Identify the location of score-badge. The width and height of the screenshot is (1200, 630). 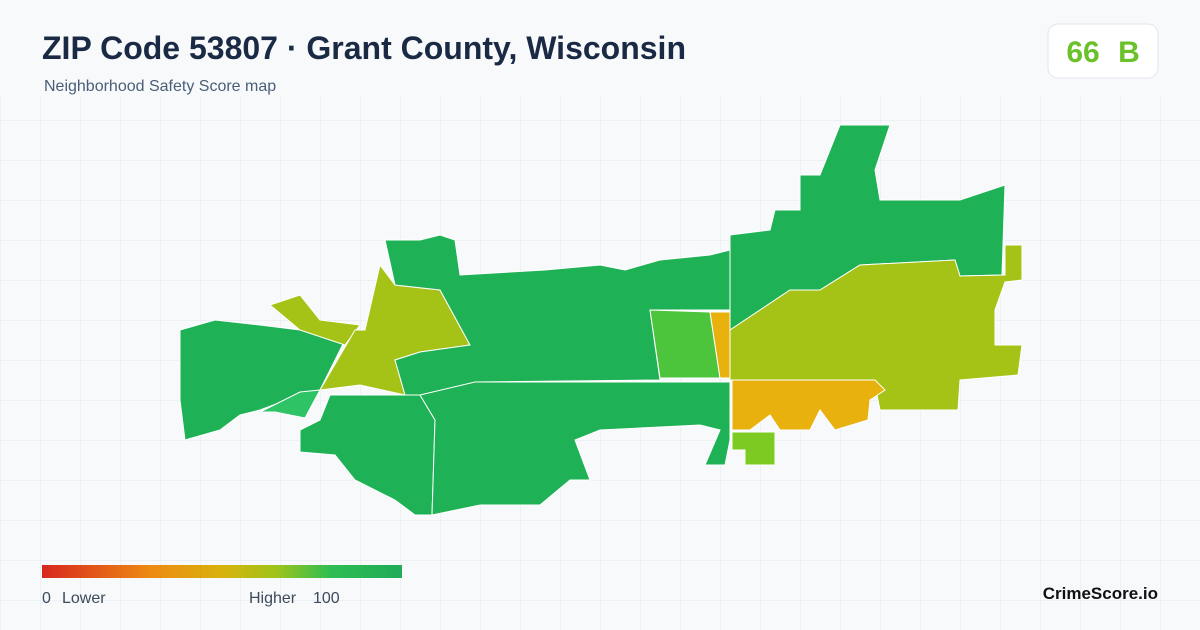
(1103, 51).